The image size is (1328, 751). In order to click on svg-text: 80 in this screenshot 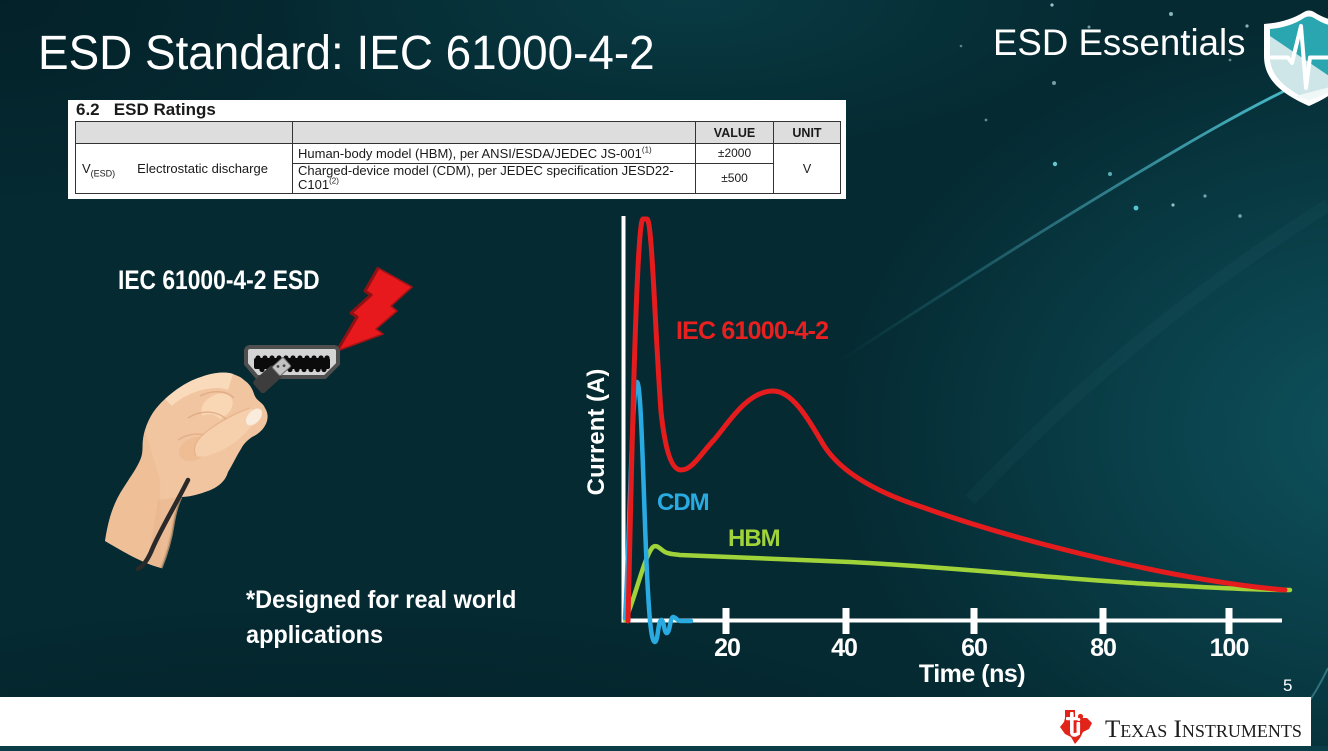, I will do `click(1103, 648)`.